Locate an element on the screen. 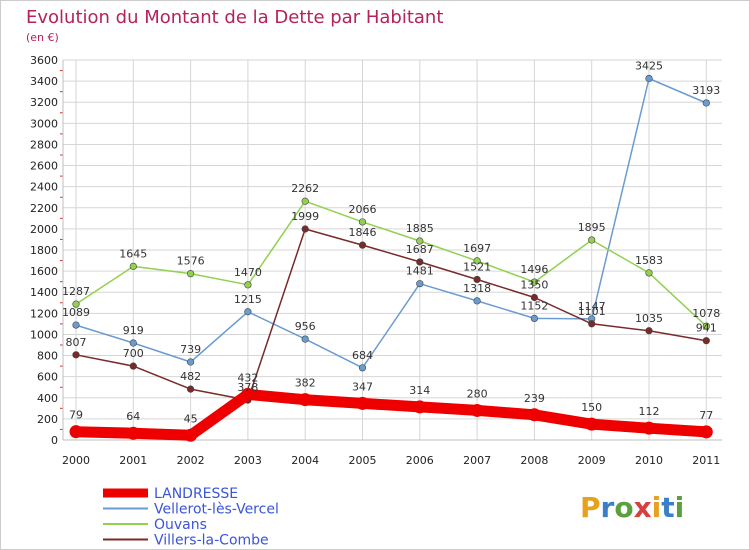 The height and width of the screenshot is (550, 750). x-tick-label: 2005 is located at coordinates (363, 460).